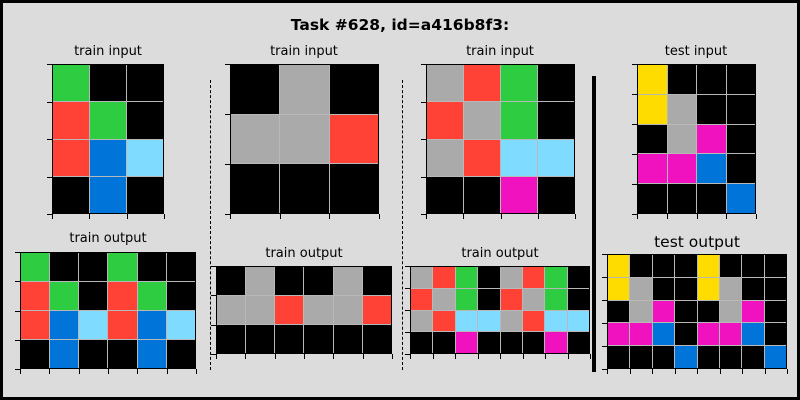 This screenshot has width=800, height=400. I want to click on ex1-output-cell-r2-c0, so click(35, 325).